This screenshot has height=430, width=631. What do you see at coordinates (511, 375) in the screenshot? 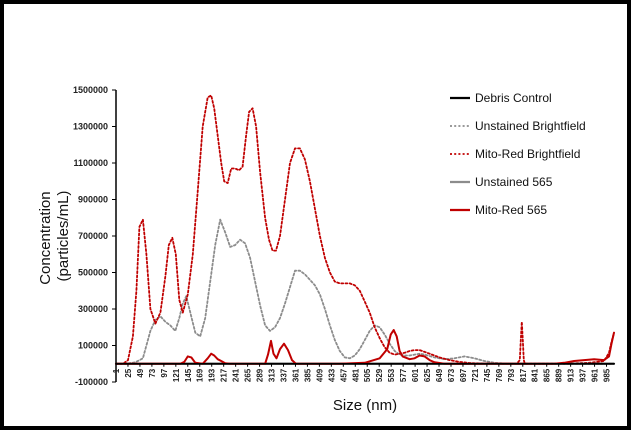
I see `x-tick-label: 793` at bounding box center [511, 375].